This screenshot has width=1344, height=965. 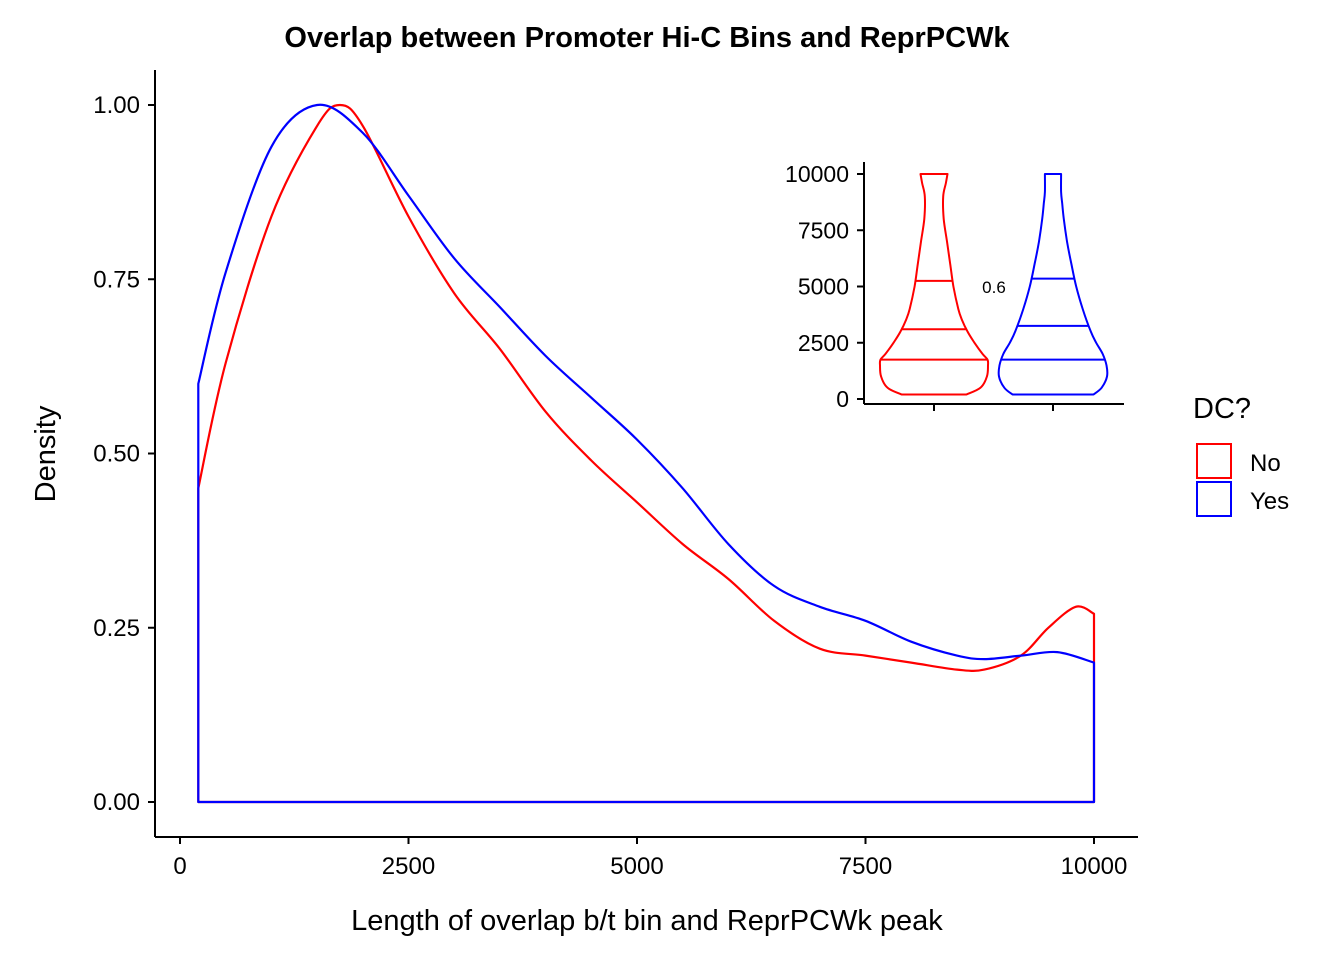 I want to click on y-tick-label: 0.75, so click(x=116, y=279).